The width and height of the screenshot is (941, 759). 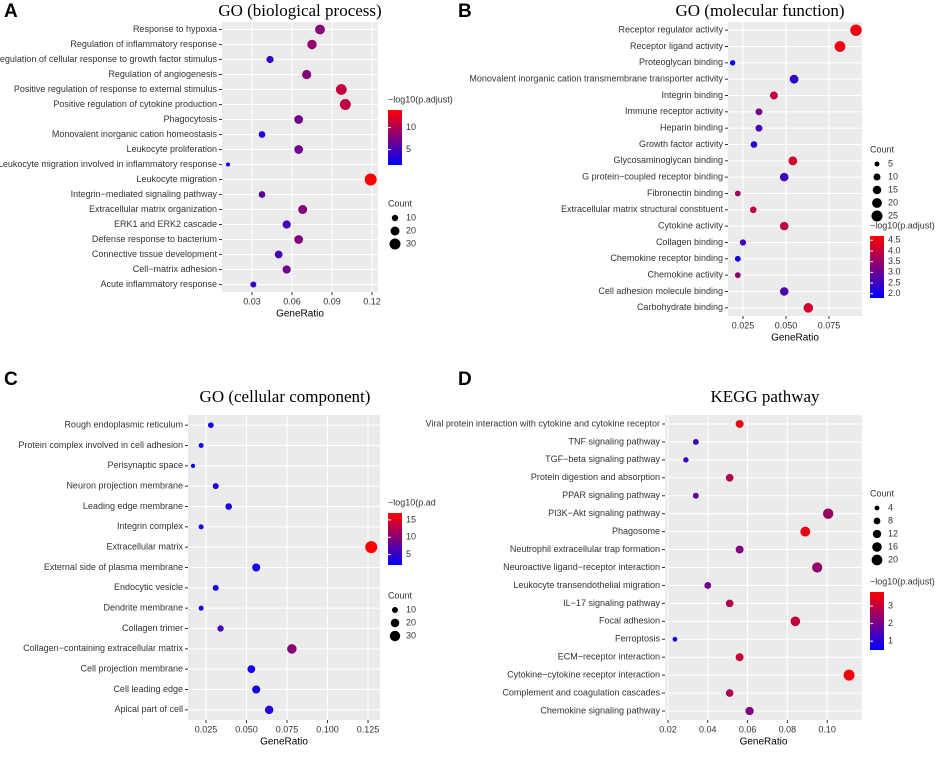 What do you see at coordinates (890, 623) in the screenshot?
I see `colorbar-tick-label: 2` at bounding box center [890, 623].